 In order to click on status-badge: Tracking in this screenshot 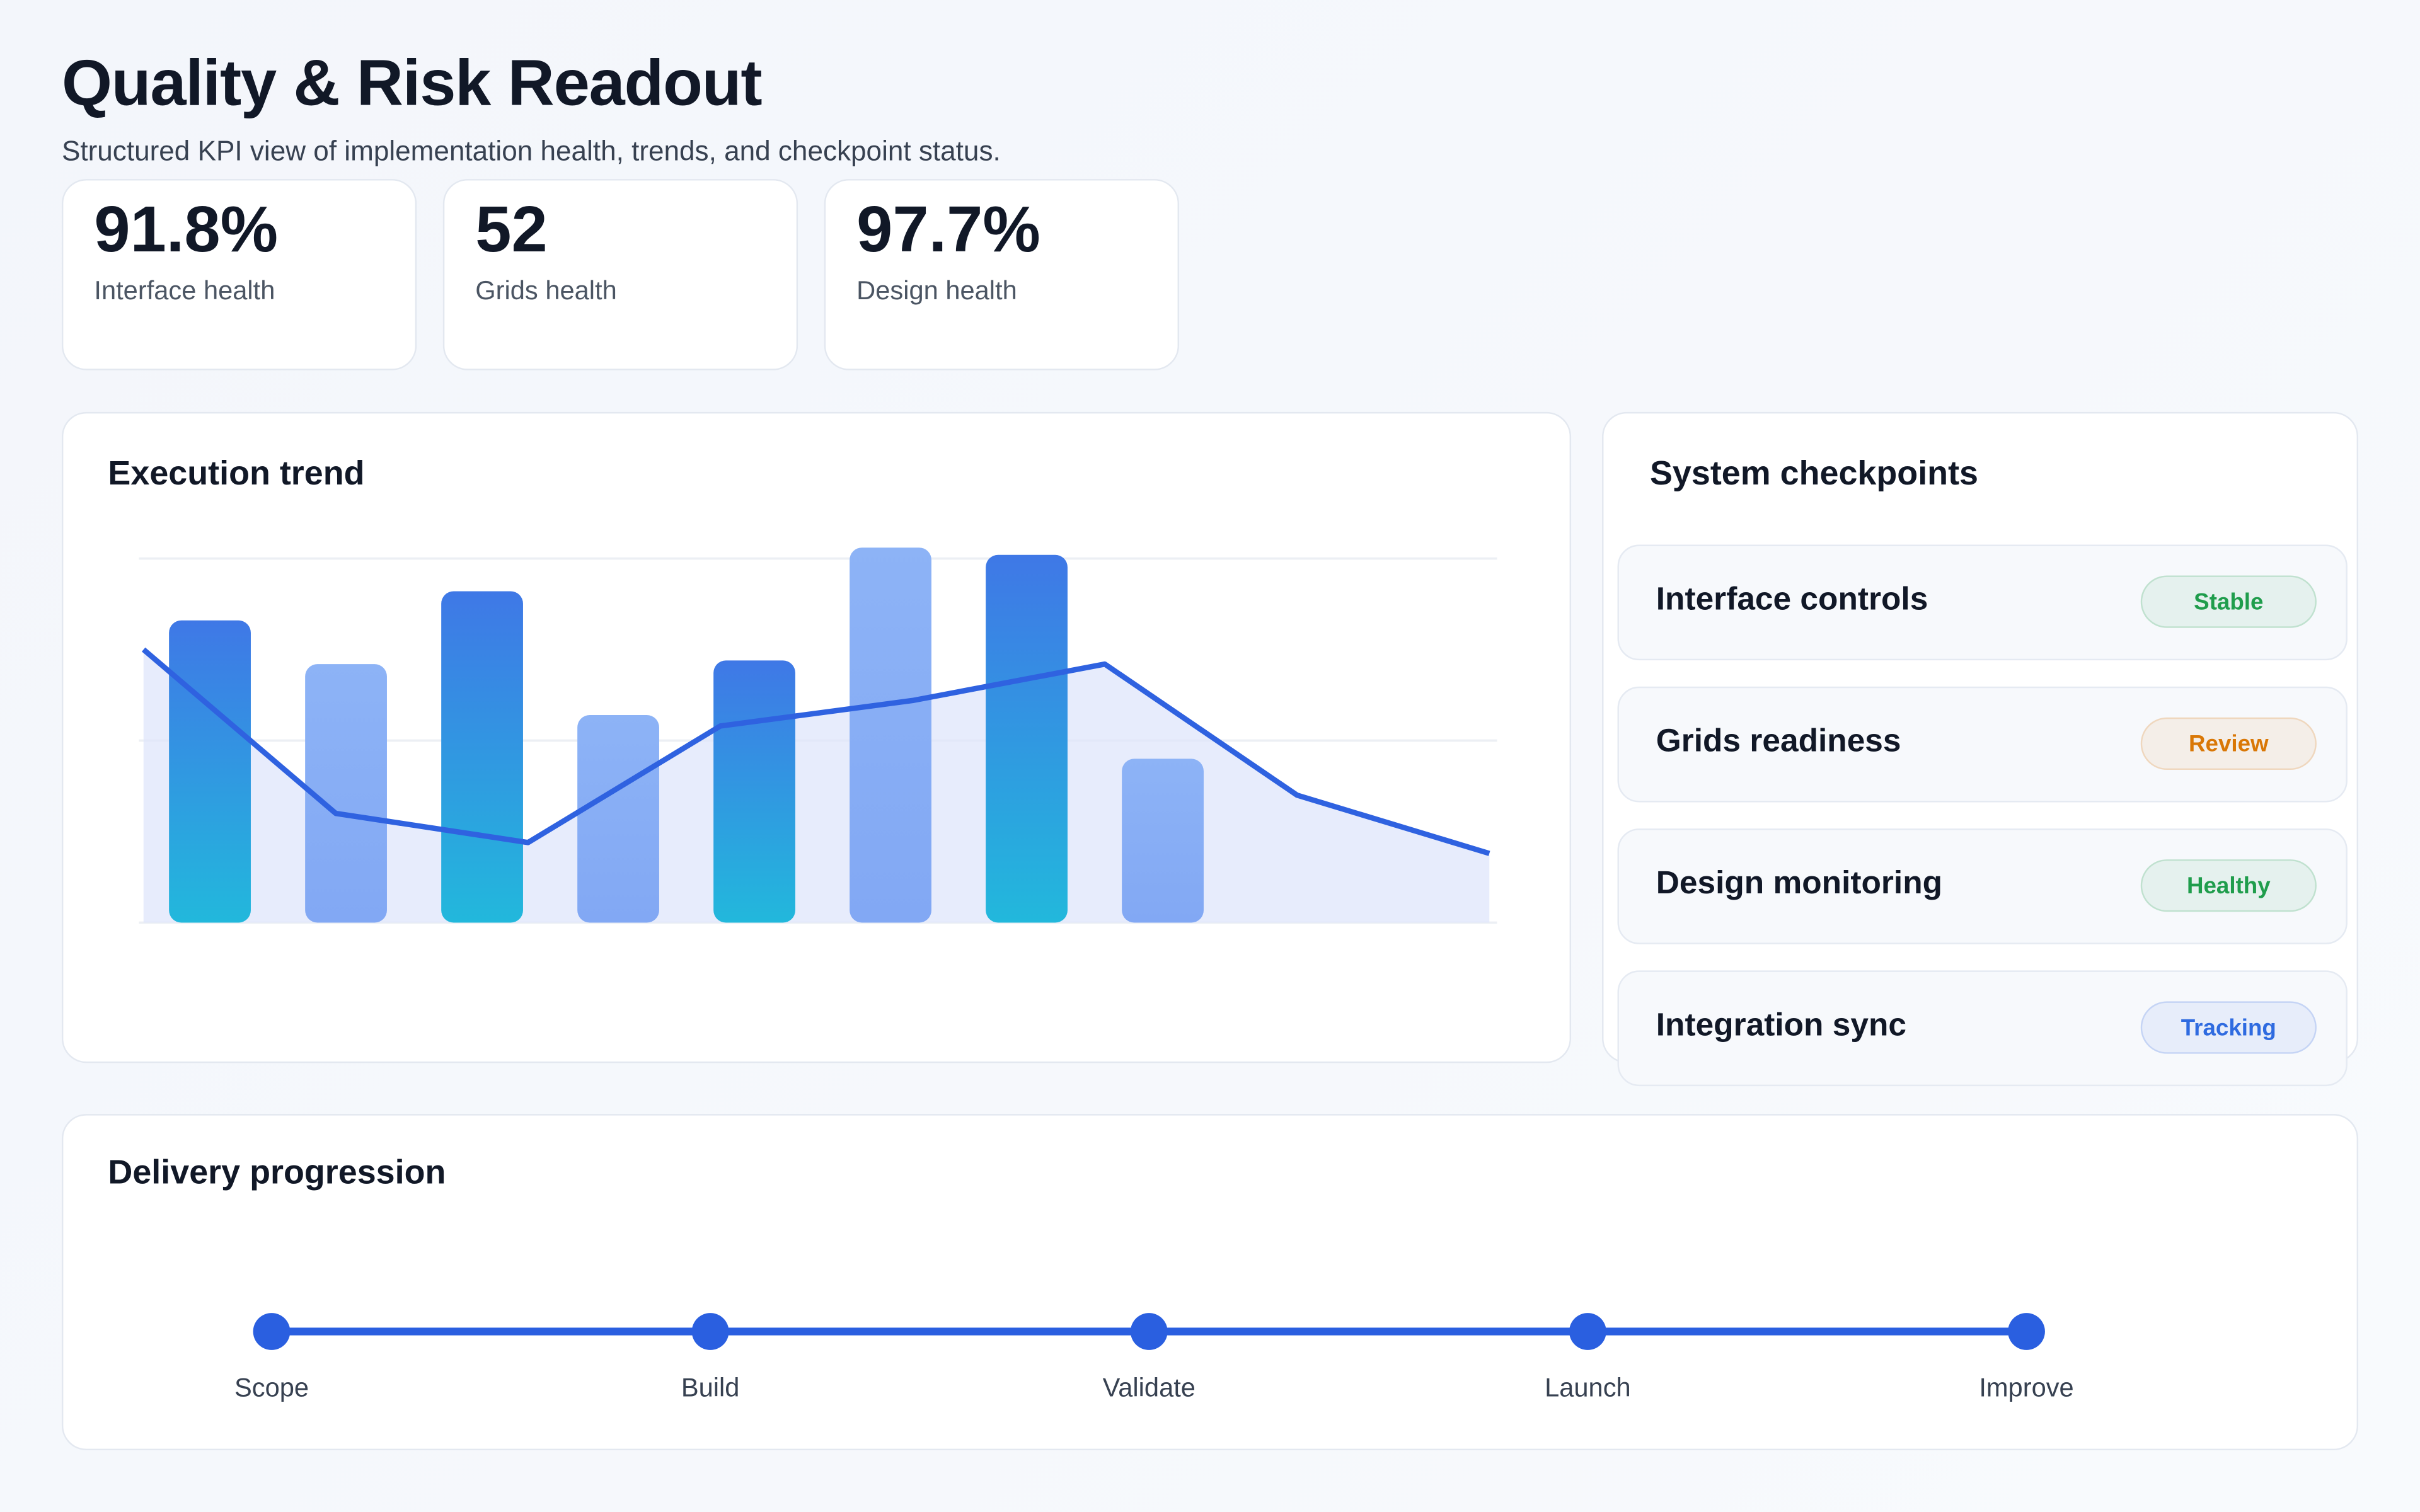, I will do `click(2229, 1027)`.